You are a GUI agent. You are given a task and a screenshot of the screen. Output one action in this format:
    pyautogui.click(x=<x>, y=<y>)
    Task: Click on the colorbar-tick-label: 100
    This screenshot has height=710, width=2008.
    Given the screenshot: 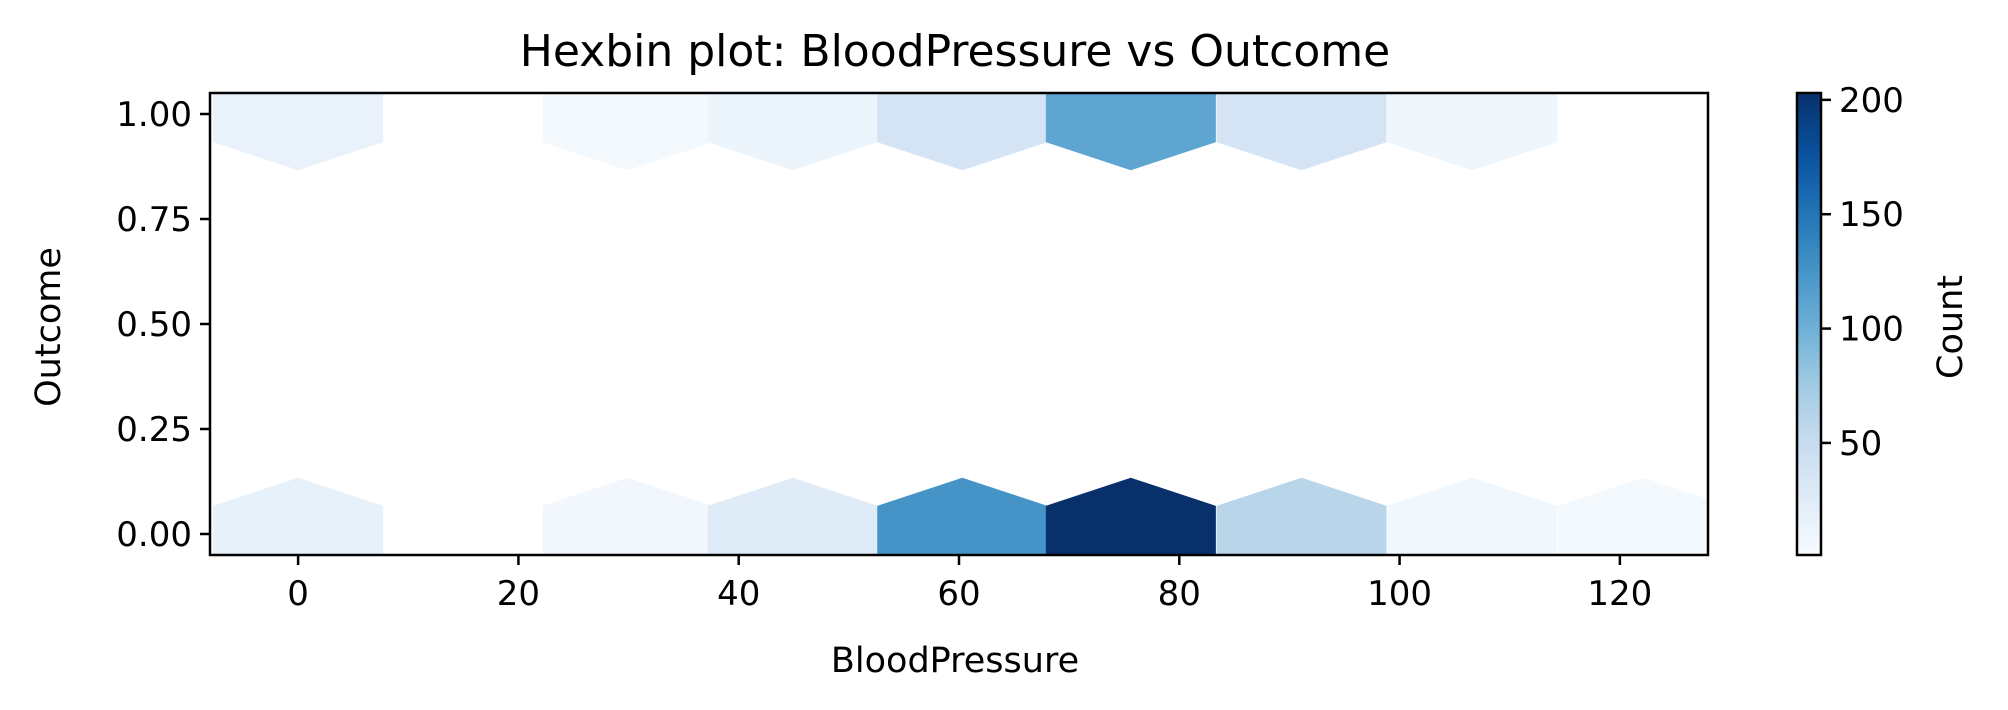 What is the action you would take?
    pyautogui.click(x=1871, y=330)
    